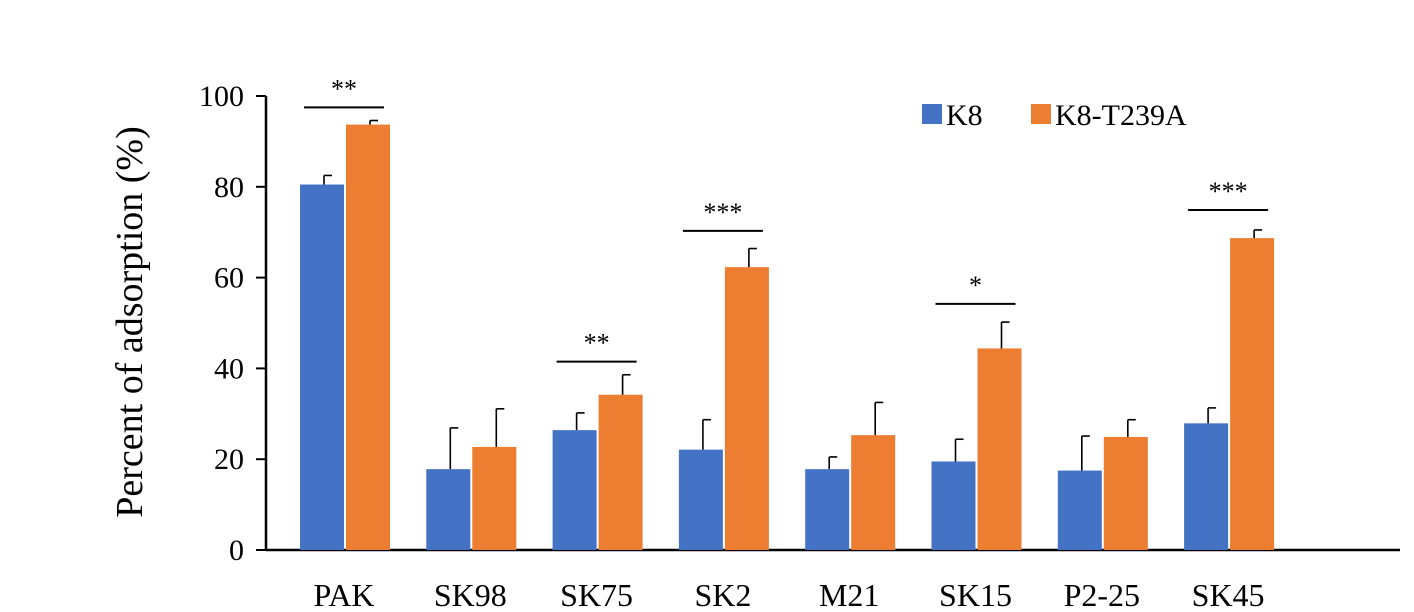  I want to click on significance-label-sk15: *, so click(975, 285).